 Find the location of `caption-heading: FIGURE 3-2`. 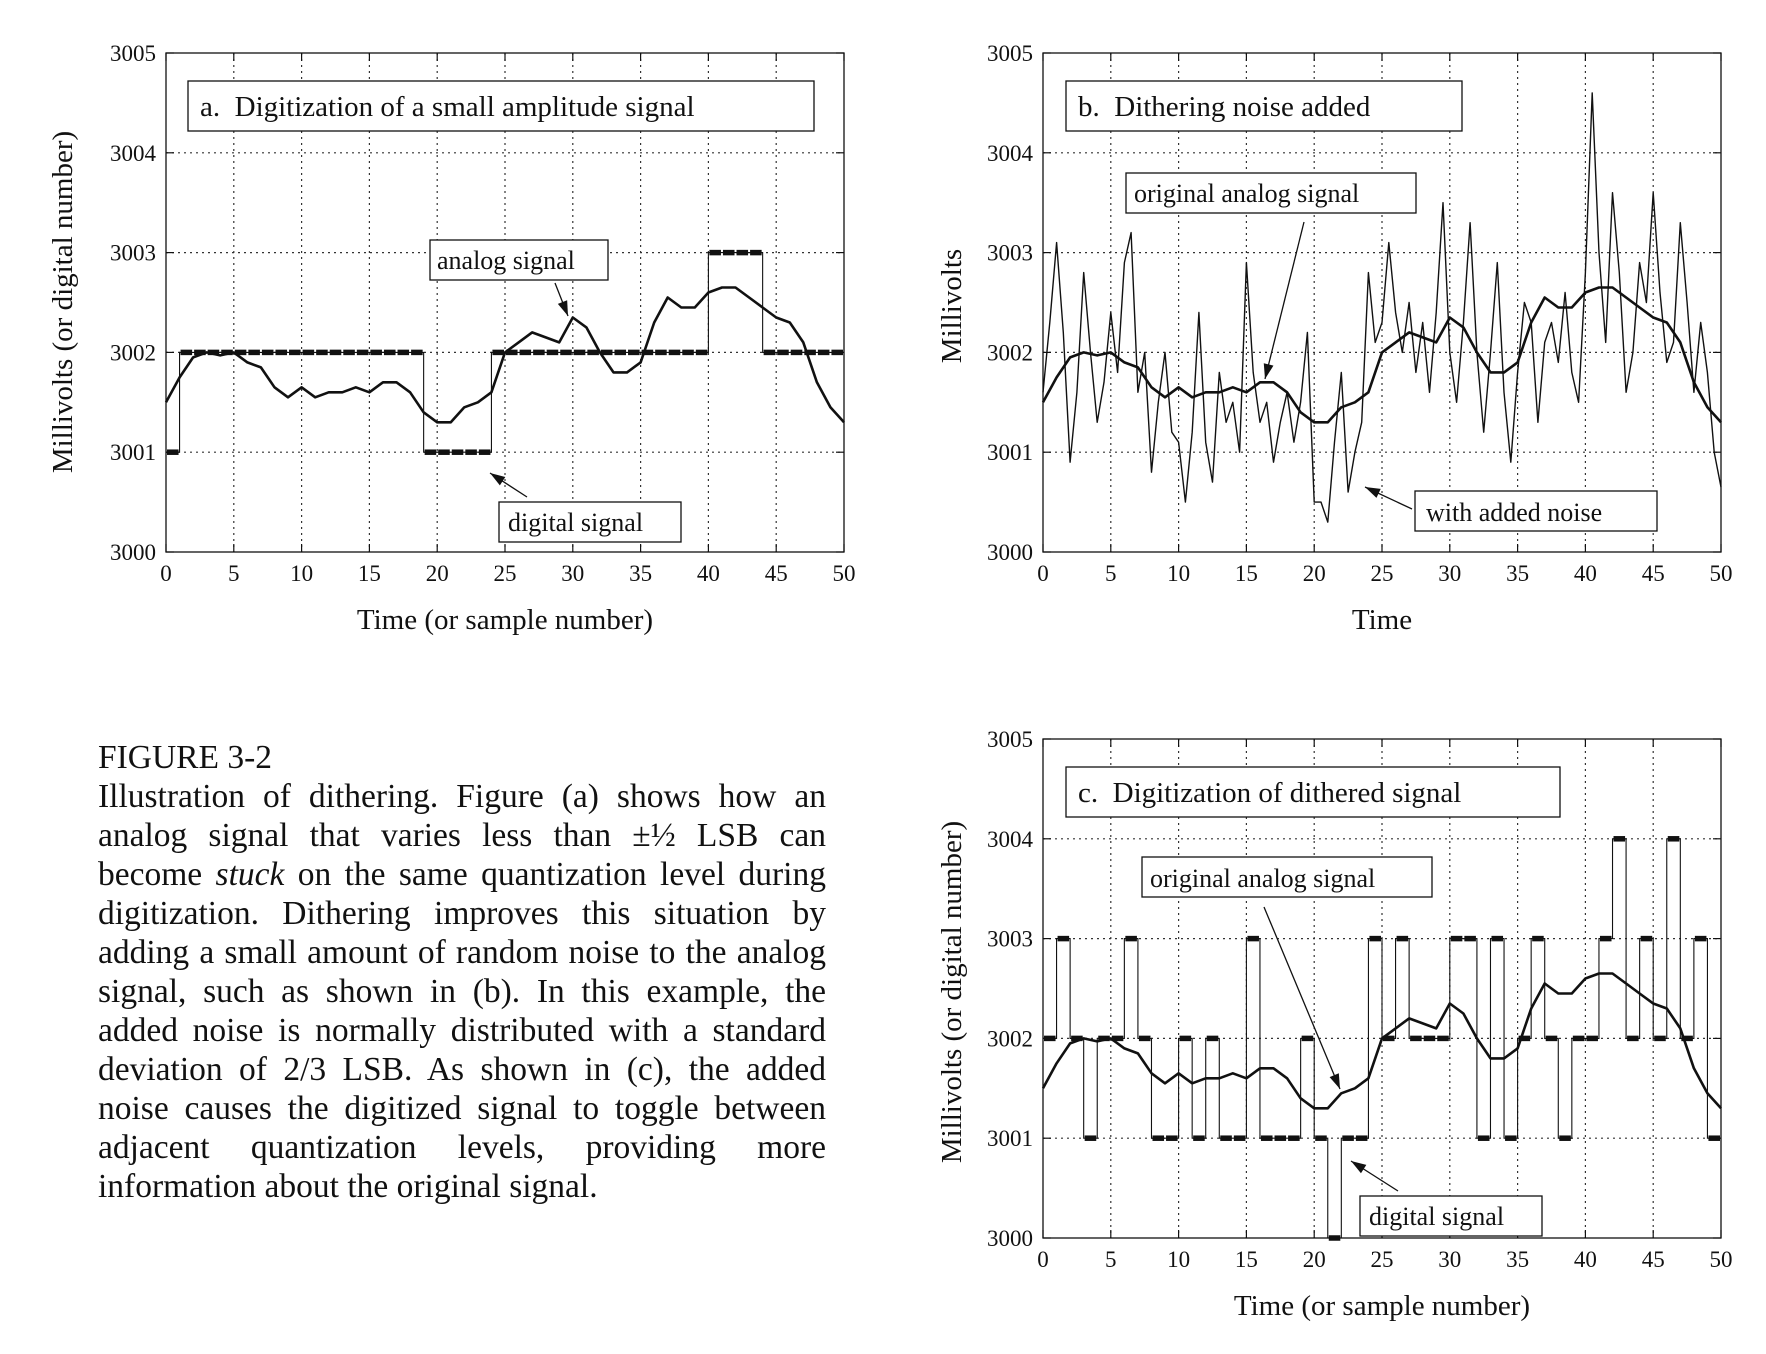

caption-heading: FIGURE 3-2 is located at coordinates (185, 757).